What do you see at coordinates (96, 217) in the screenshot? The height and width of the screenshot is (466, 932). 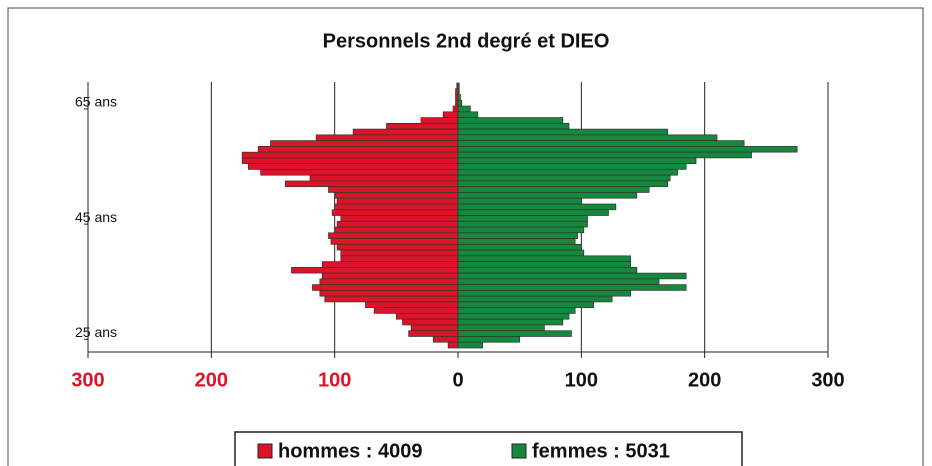 I see `y-tick-label: 45 ans` at bounding box center [96, 217].